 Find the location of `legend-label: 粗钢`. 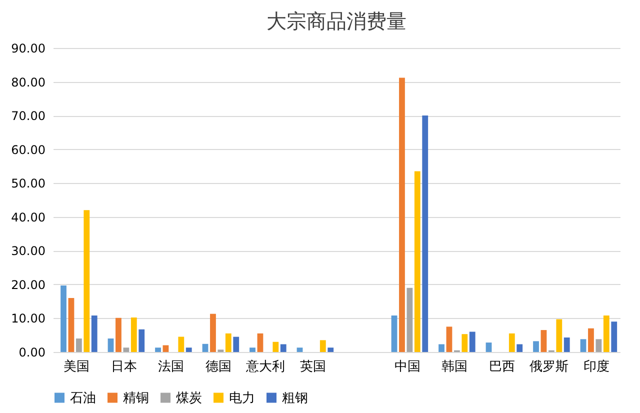

legend-label: 粗钢 is located at coordinates (295, 398).